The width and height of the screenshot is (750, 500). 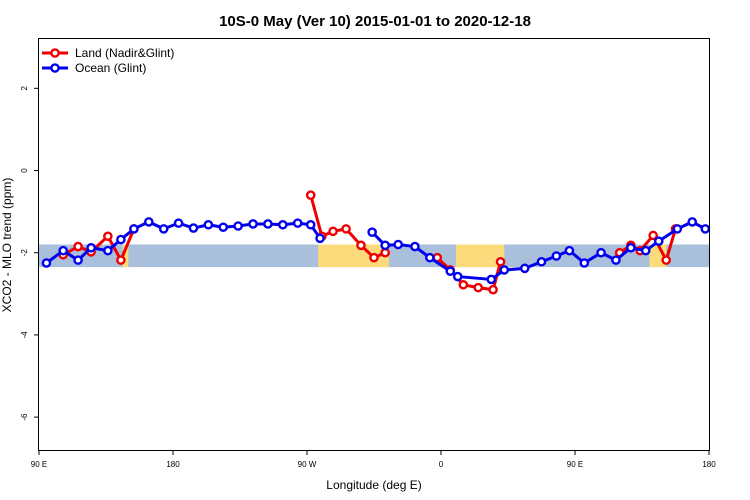 What do you see at coordinates (307, 464) in the screenshot?
I see `x-tick-label: 90 W` at bounding box center [307, 464].